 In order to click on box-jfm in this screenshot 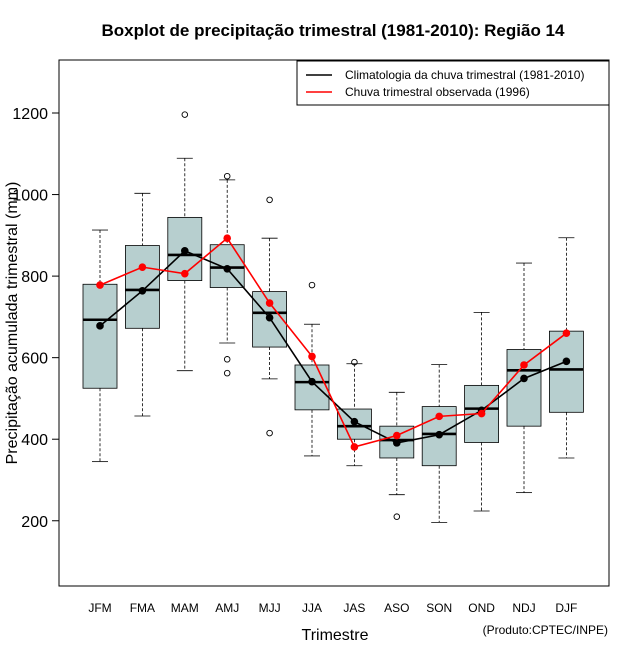, I will do `click(100, 346)`.